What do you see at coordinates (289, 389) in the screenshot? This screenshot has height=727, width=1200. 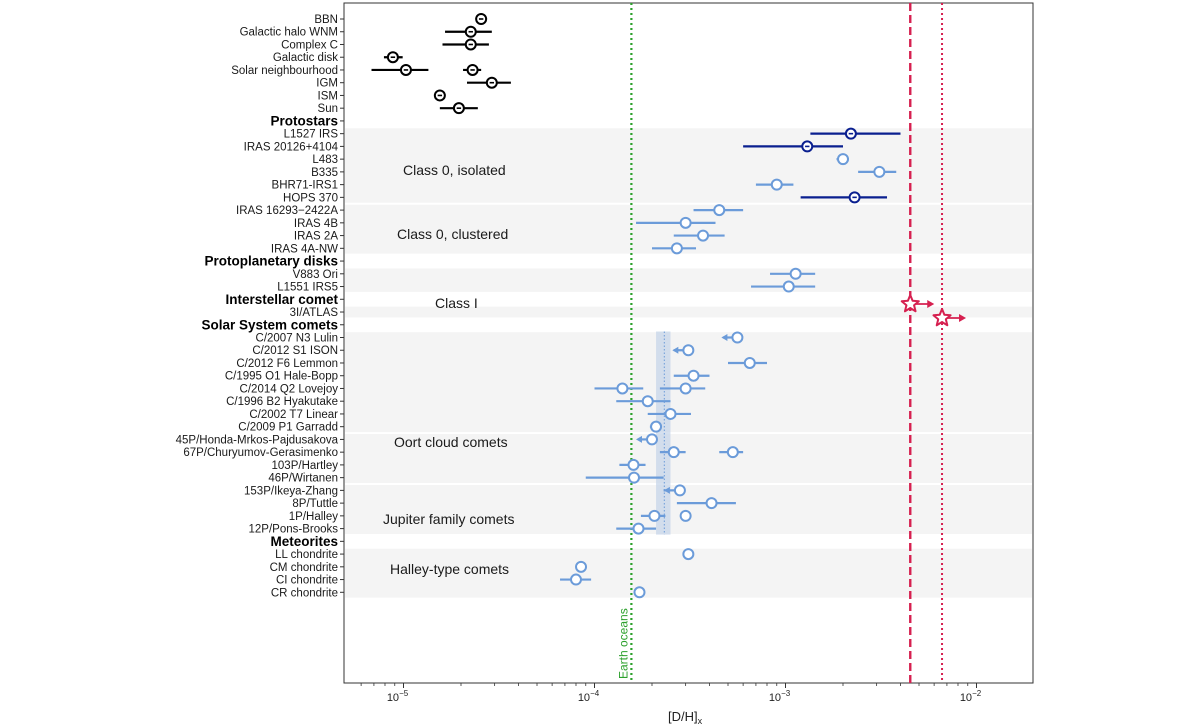 I see `row-label: C/2014 Q2 Lovejoy` at bounding box center [289, 389].